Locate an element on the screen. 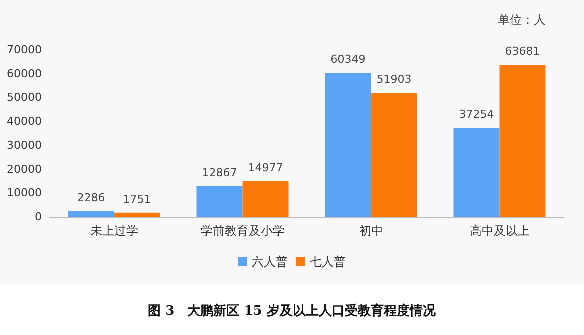 This screenshot has width=584, height=335. y-tick-label: 10000 is located at coordinates (24, 193).